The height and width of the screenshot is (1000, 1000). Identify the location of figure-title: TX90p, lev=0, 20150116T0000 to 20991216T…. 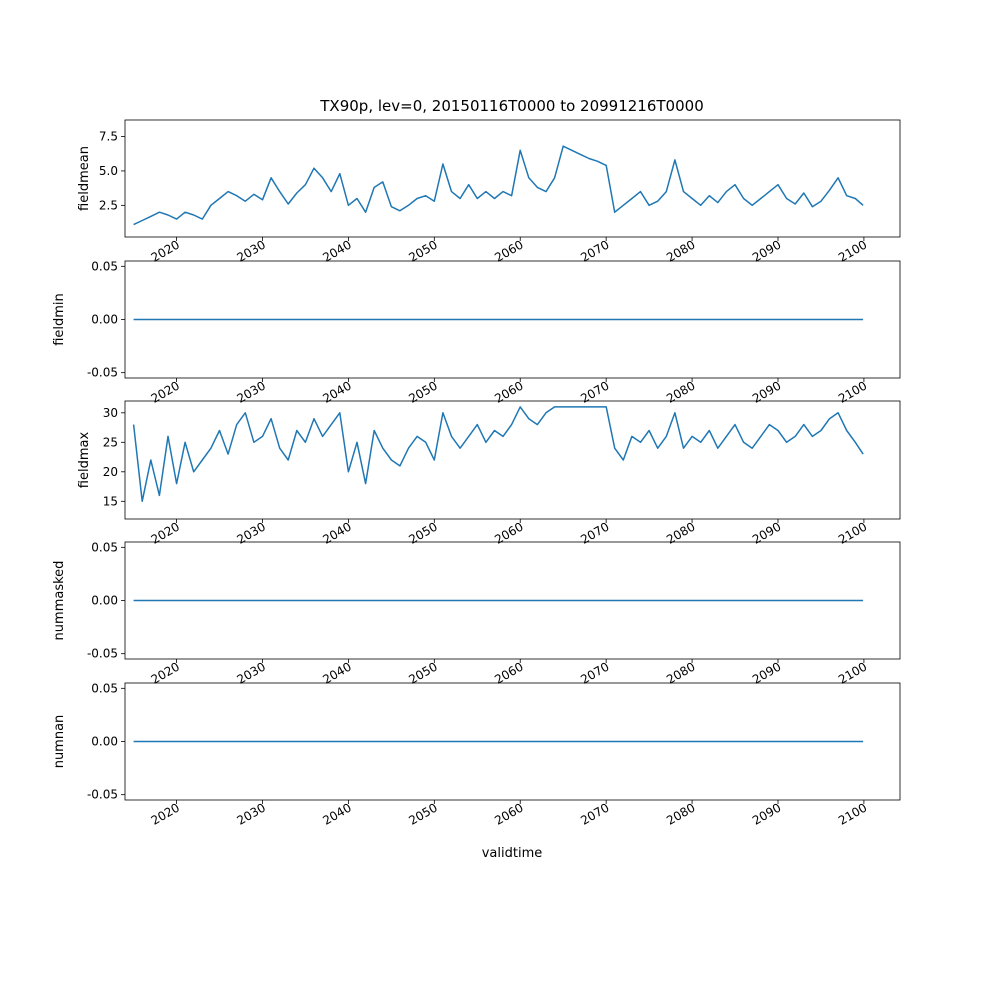
(511, 106).